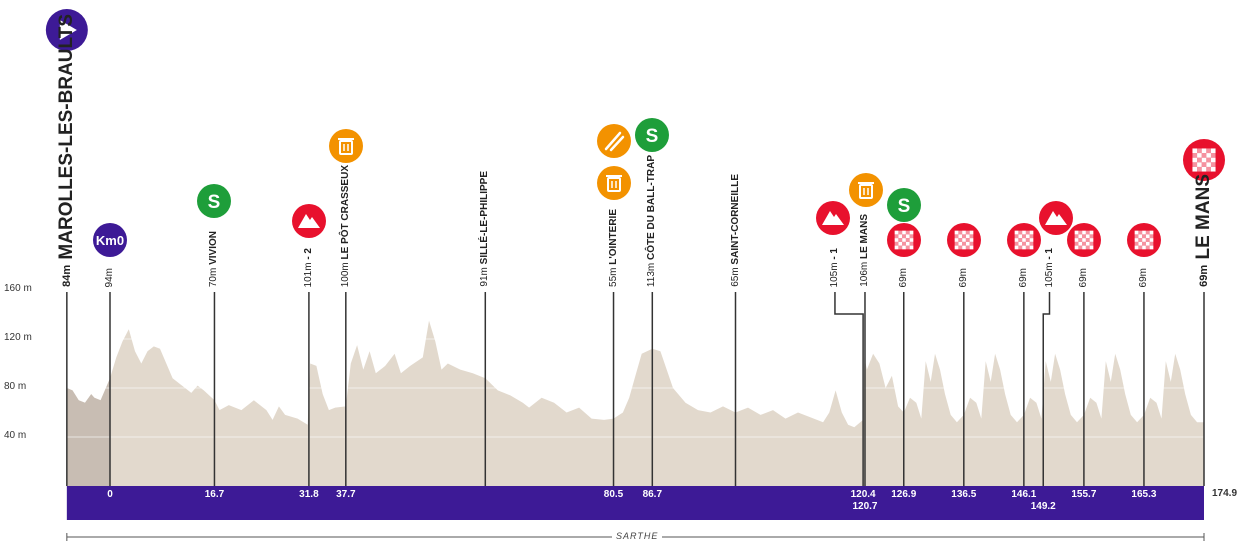  What do you see at coordinates (833, 218) in the screenshot?
I see `mountain-glyph` at bounding box center [833, 218].